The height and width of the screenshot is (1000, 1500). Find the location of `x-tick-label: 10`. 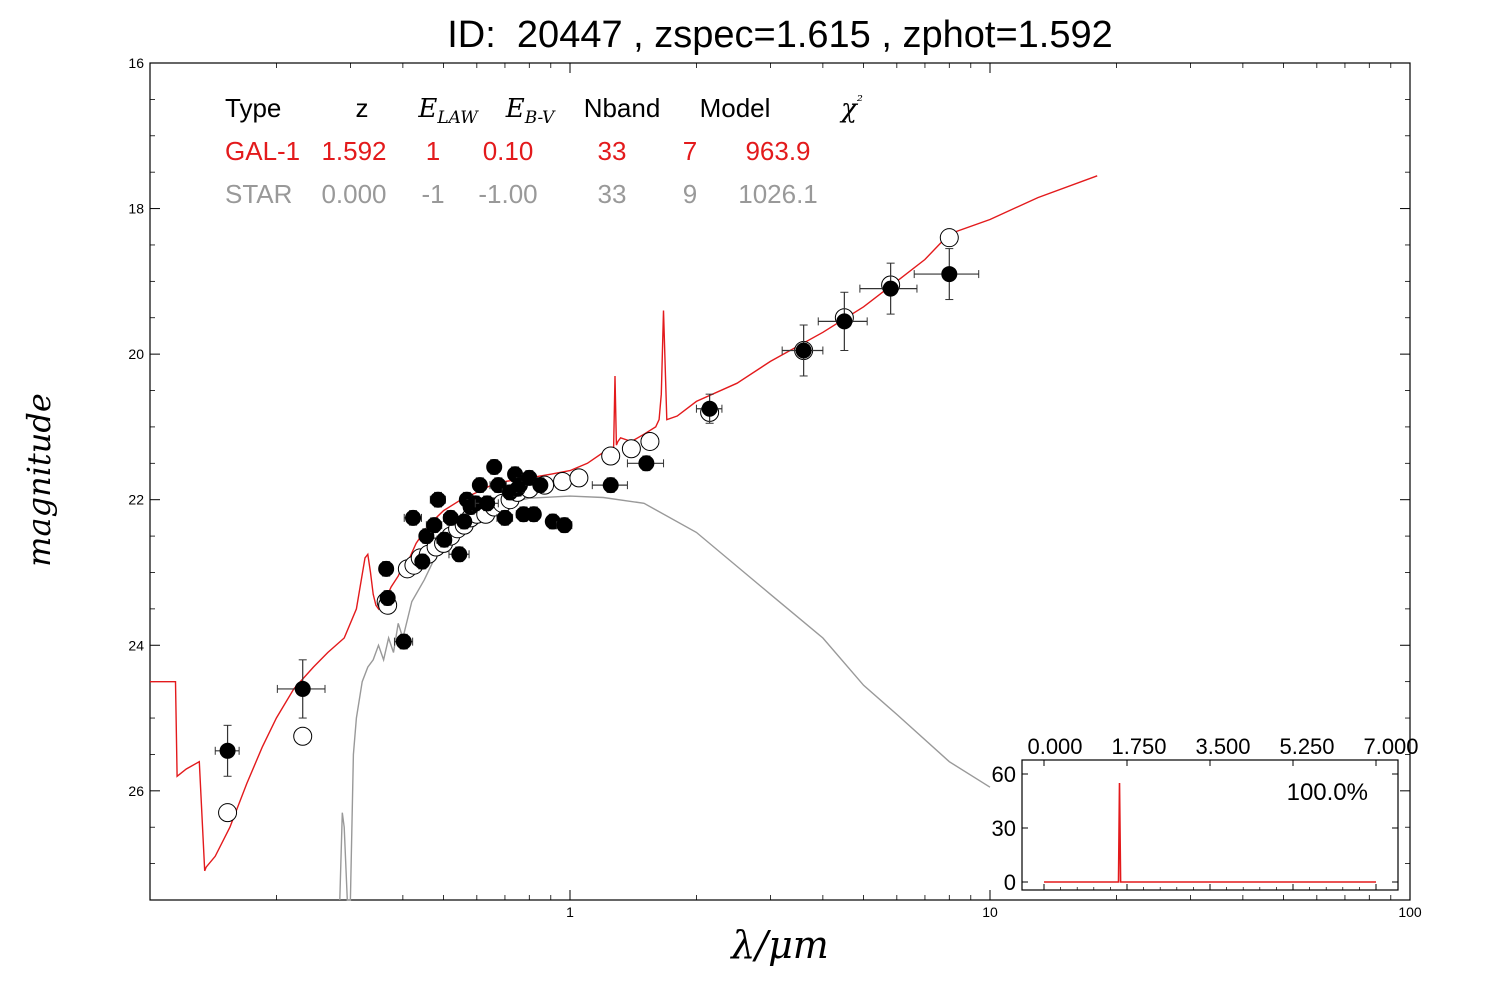

x-tick-label: 10 is located at coordinates (990, 912).